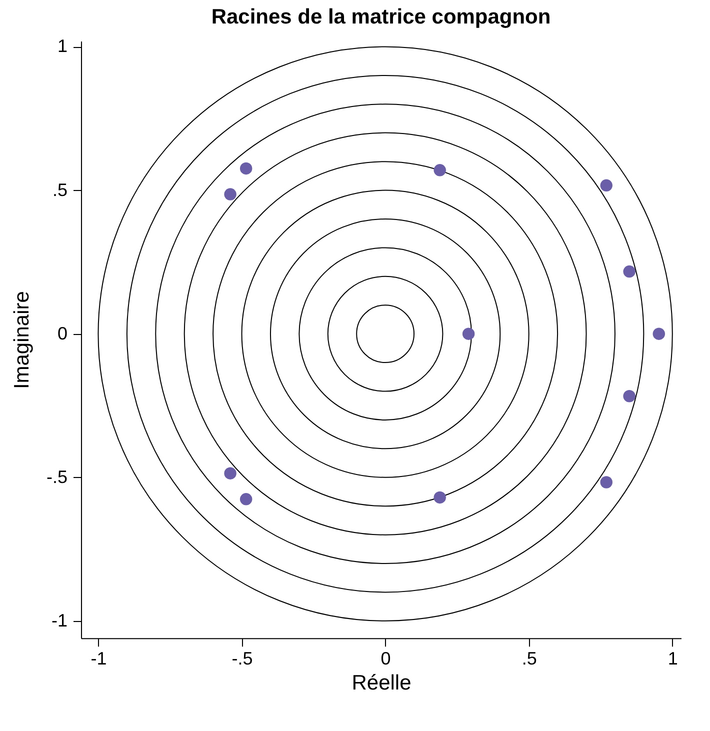  Describe the element at coordinates (385, 658) in the screenshot. I see `x-tick-label: 0` at that location.